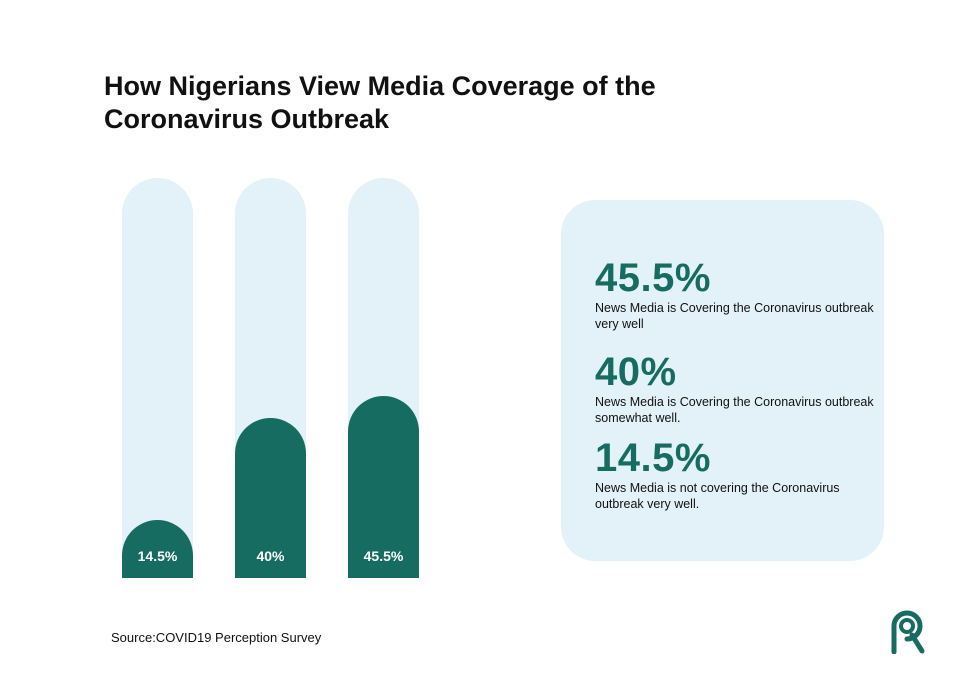 This screenshot has width=975, height=683. What do you see at coordinates (636, 372) in the screenshot?
I see `stat-value: 40%` at bounding box center [636, 372].